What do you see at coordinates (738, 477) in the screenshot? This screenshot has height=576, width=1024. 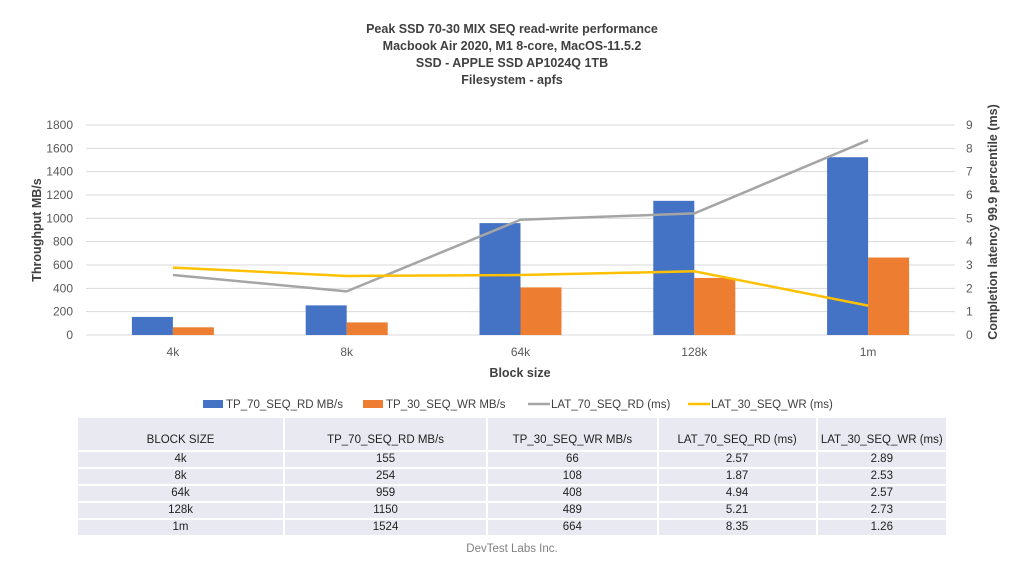 I see `table-cell: 1.87` at bounding box center [738, 477].